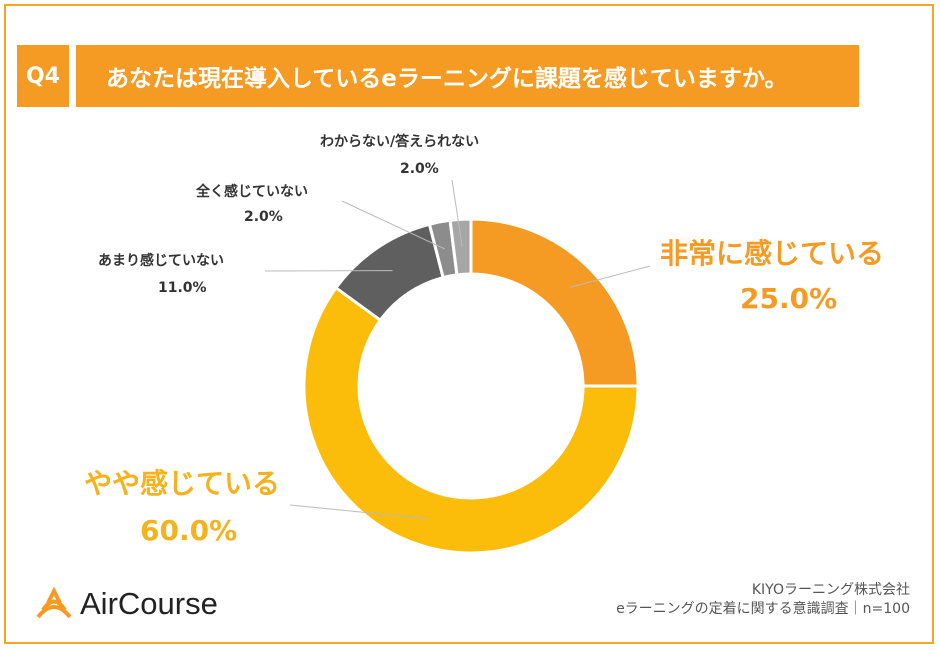 This screenshot has width=940, height=650. What do you see at coordinates (54, 603) in the screenshot?
I see `logo-icon` at bounding box center [54, 603].